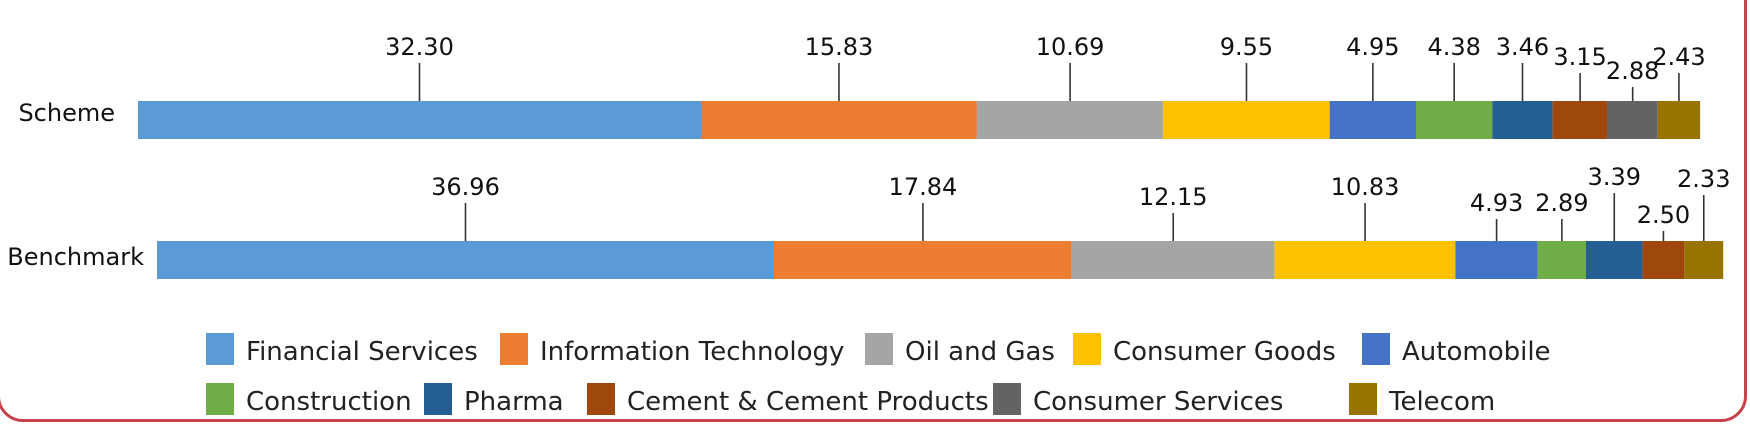  Describe the element at coordinates (1663, 215) in the screenshot. I see `data-label-benchmark-8: 2.50` at that location.